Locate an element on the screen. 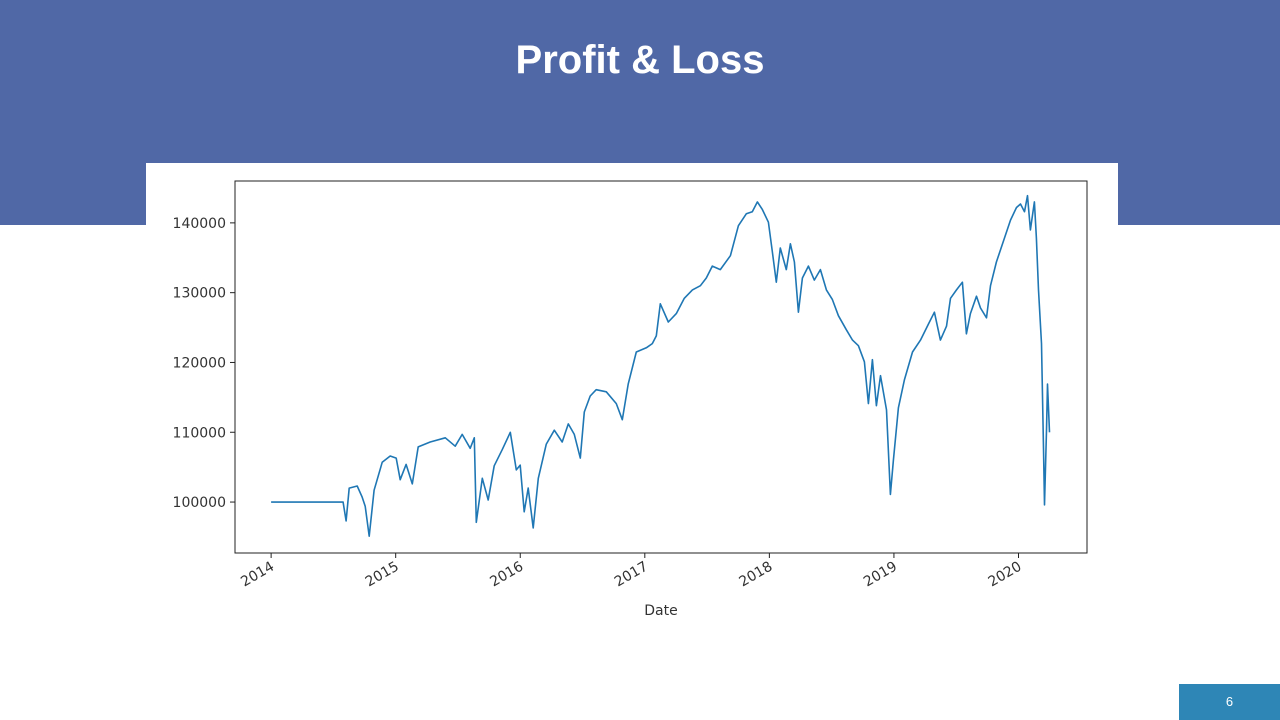 The height and width of the screenshot is (720, 1280). x-tick-label: 2020 is located at coordinates (1005, 575).